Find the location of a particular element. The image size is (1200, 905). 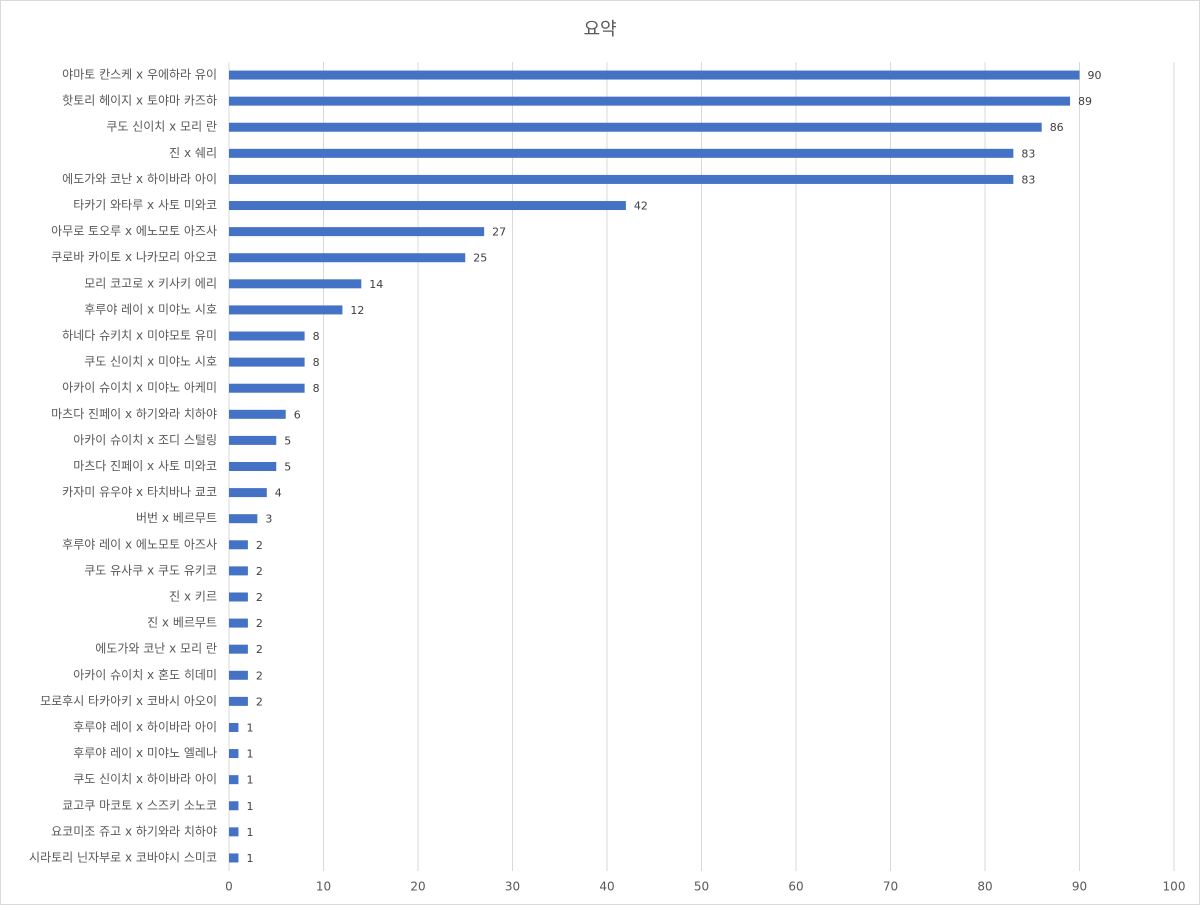

data-label: 86 is located at coordinates (1057, 127).